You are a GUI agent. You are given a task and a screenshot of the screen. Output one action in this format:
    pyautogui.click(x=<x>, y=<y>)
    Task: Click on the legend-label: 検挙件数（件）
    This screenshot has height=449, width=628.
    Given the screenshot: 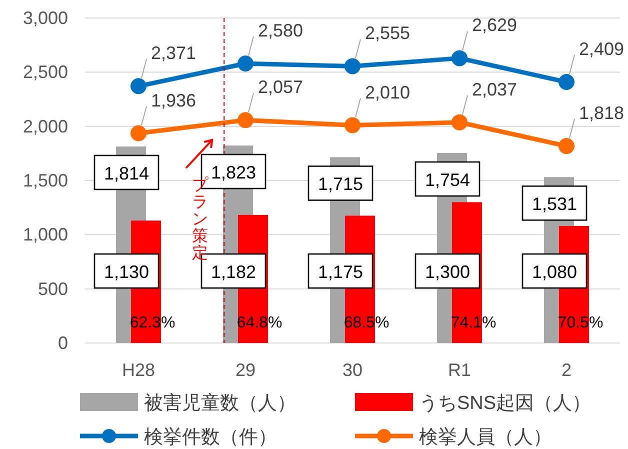 What is the action you would take?
    pyautogui.click(x=210, y=437)
    